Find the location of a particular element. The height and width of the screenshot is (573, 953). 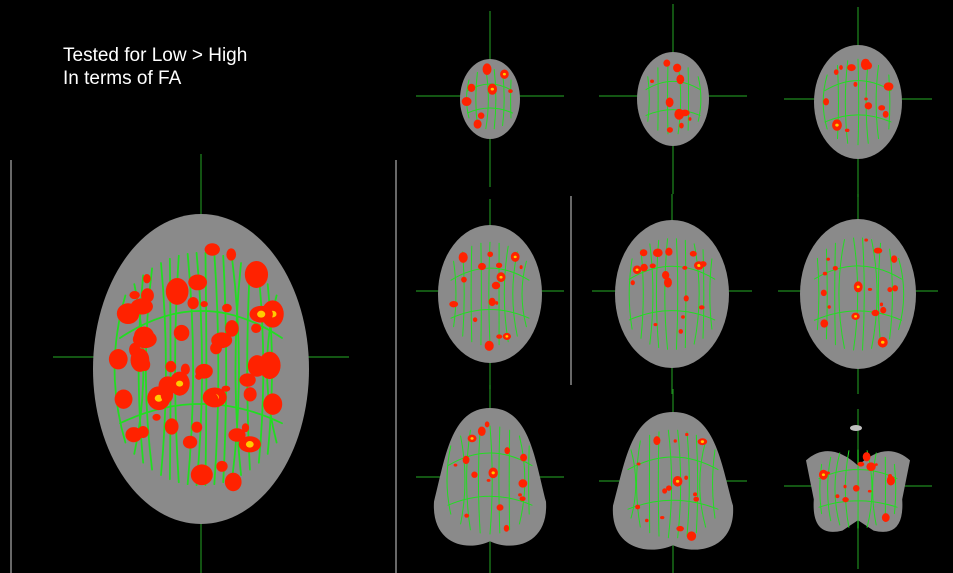

tissue-fragment is located at coordinates (856, 428).